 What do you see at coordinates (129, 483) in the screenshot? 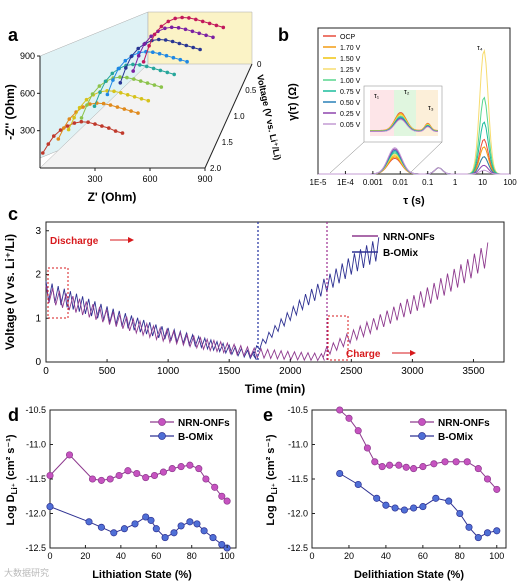
I see `d-ticks: 0 20 40 60 80 100 -10.5 -11.0 -11.5 -12.0 -12.5` at bounding box center [129, 483].